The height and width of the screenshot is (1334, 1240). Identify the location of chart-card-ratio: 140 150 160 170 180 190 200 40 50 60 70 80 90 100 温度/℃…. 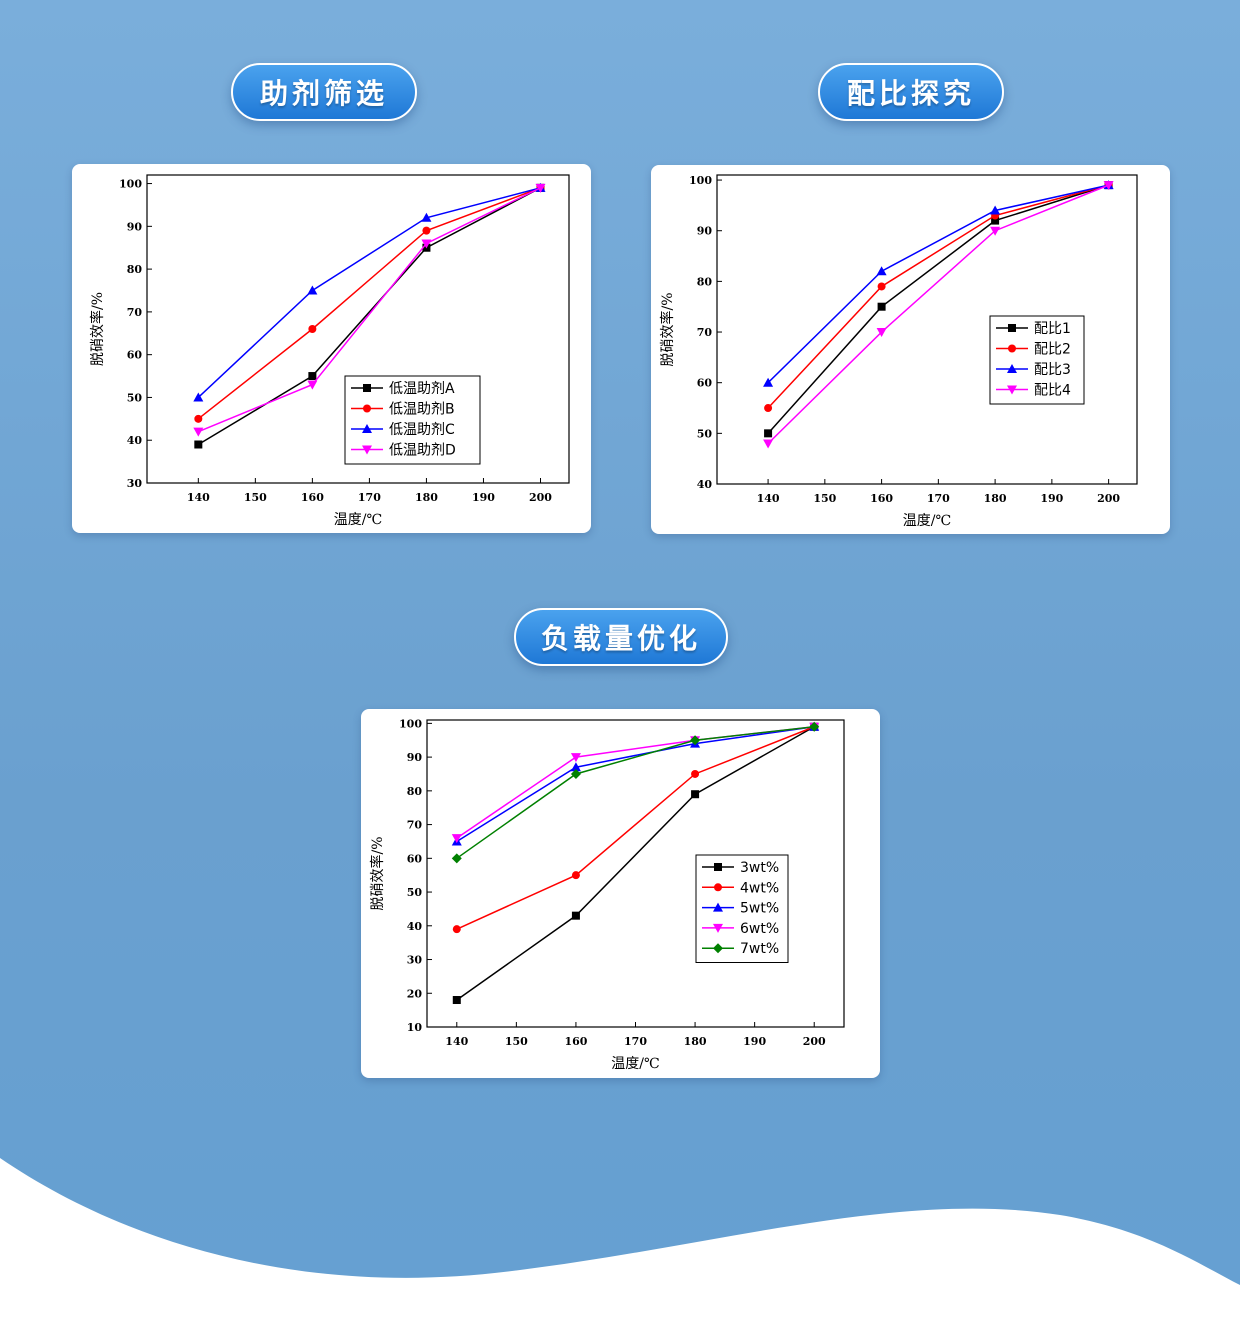
(910, 349).